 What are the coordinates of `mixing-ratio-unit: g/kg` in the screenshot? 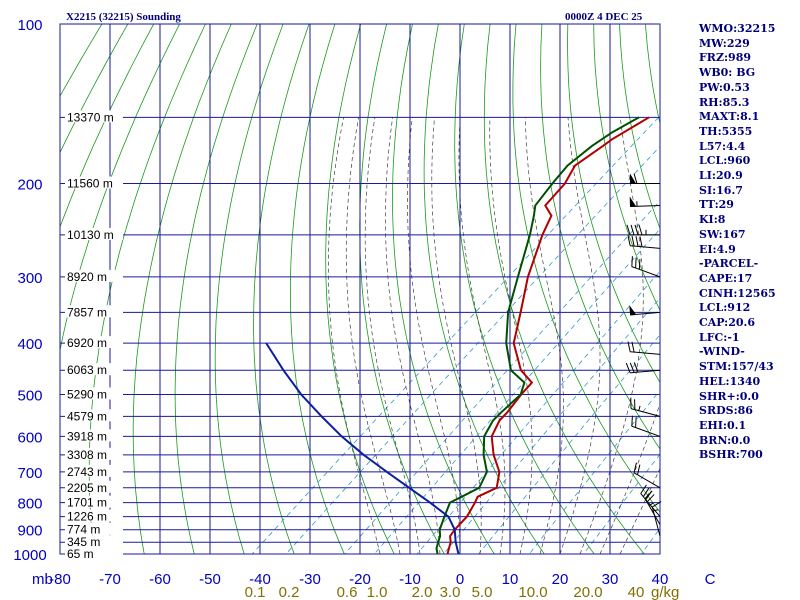 It's located at (665, 592).